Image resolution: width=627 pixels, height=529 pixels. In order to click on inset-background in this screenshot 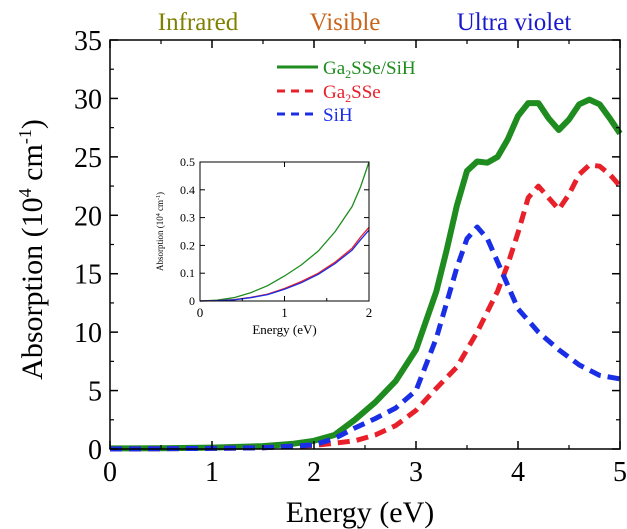, I will do `click(284, 231)`.